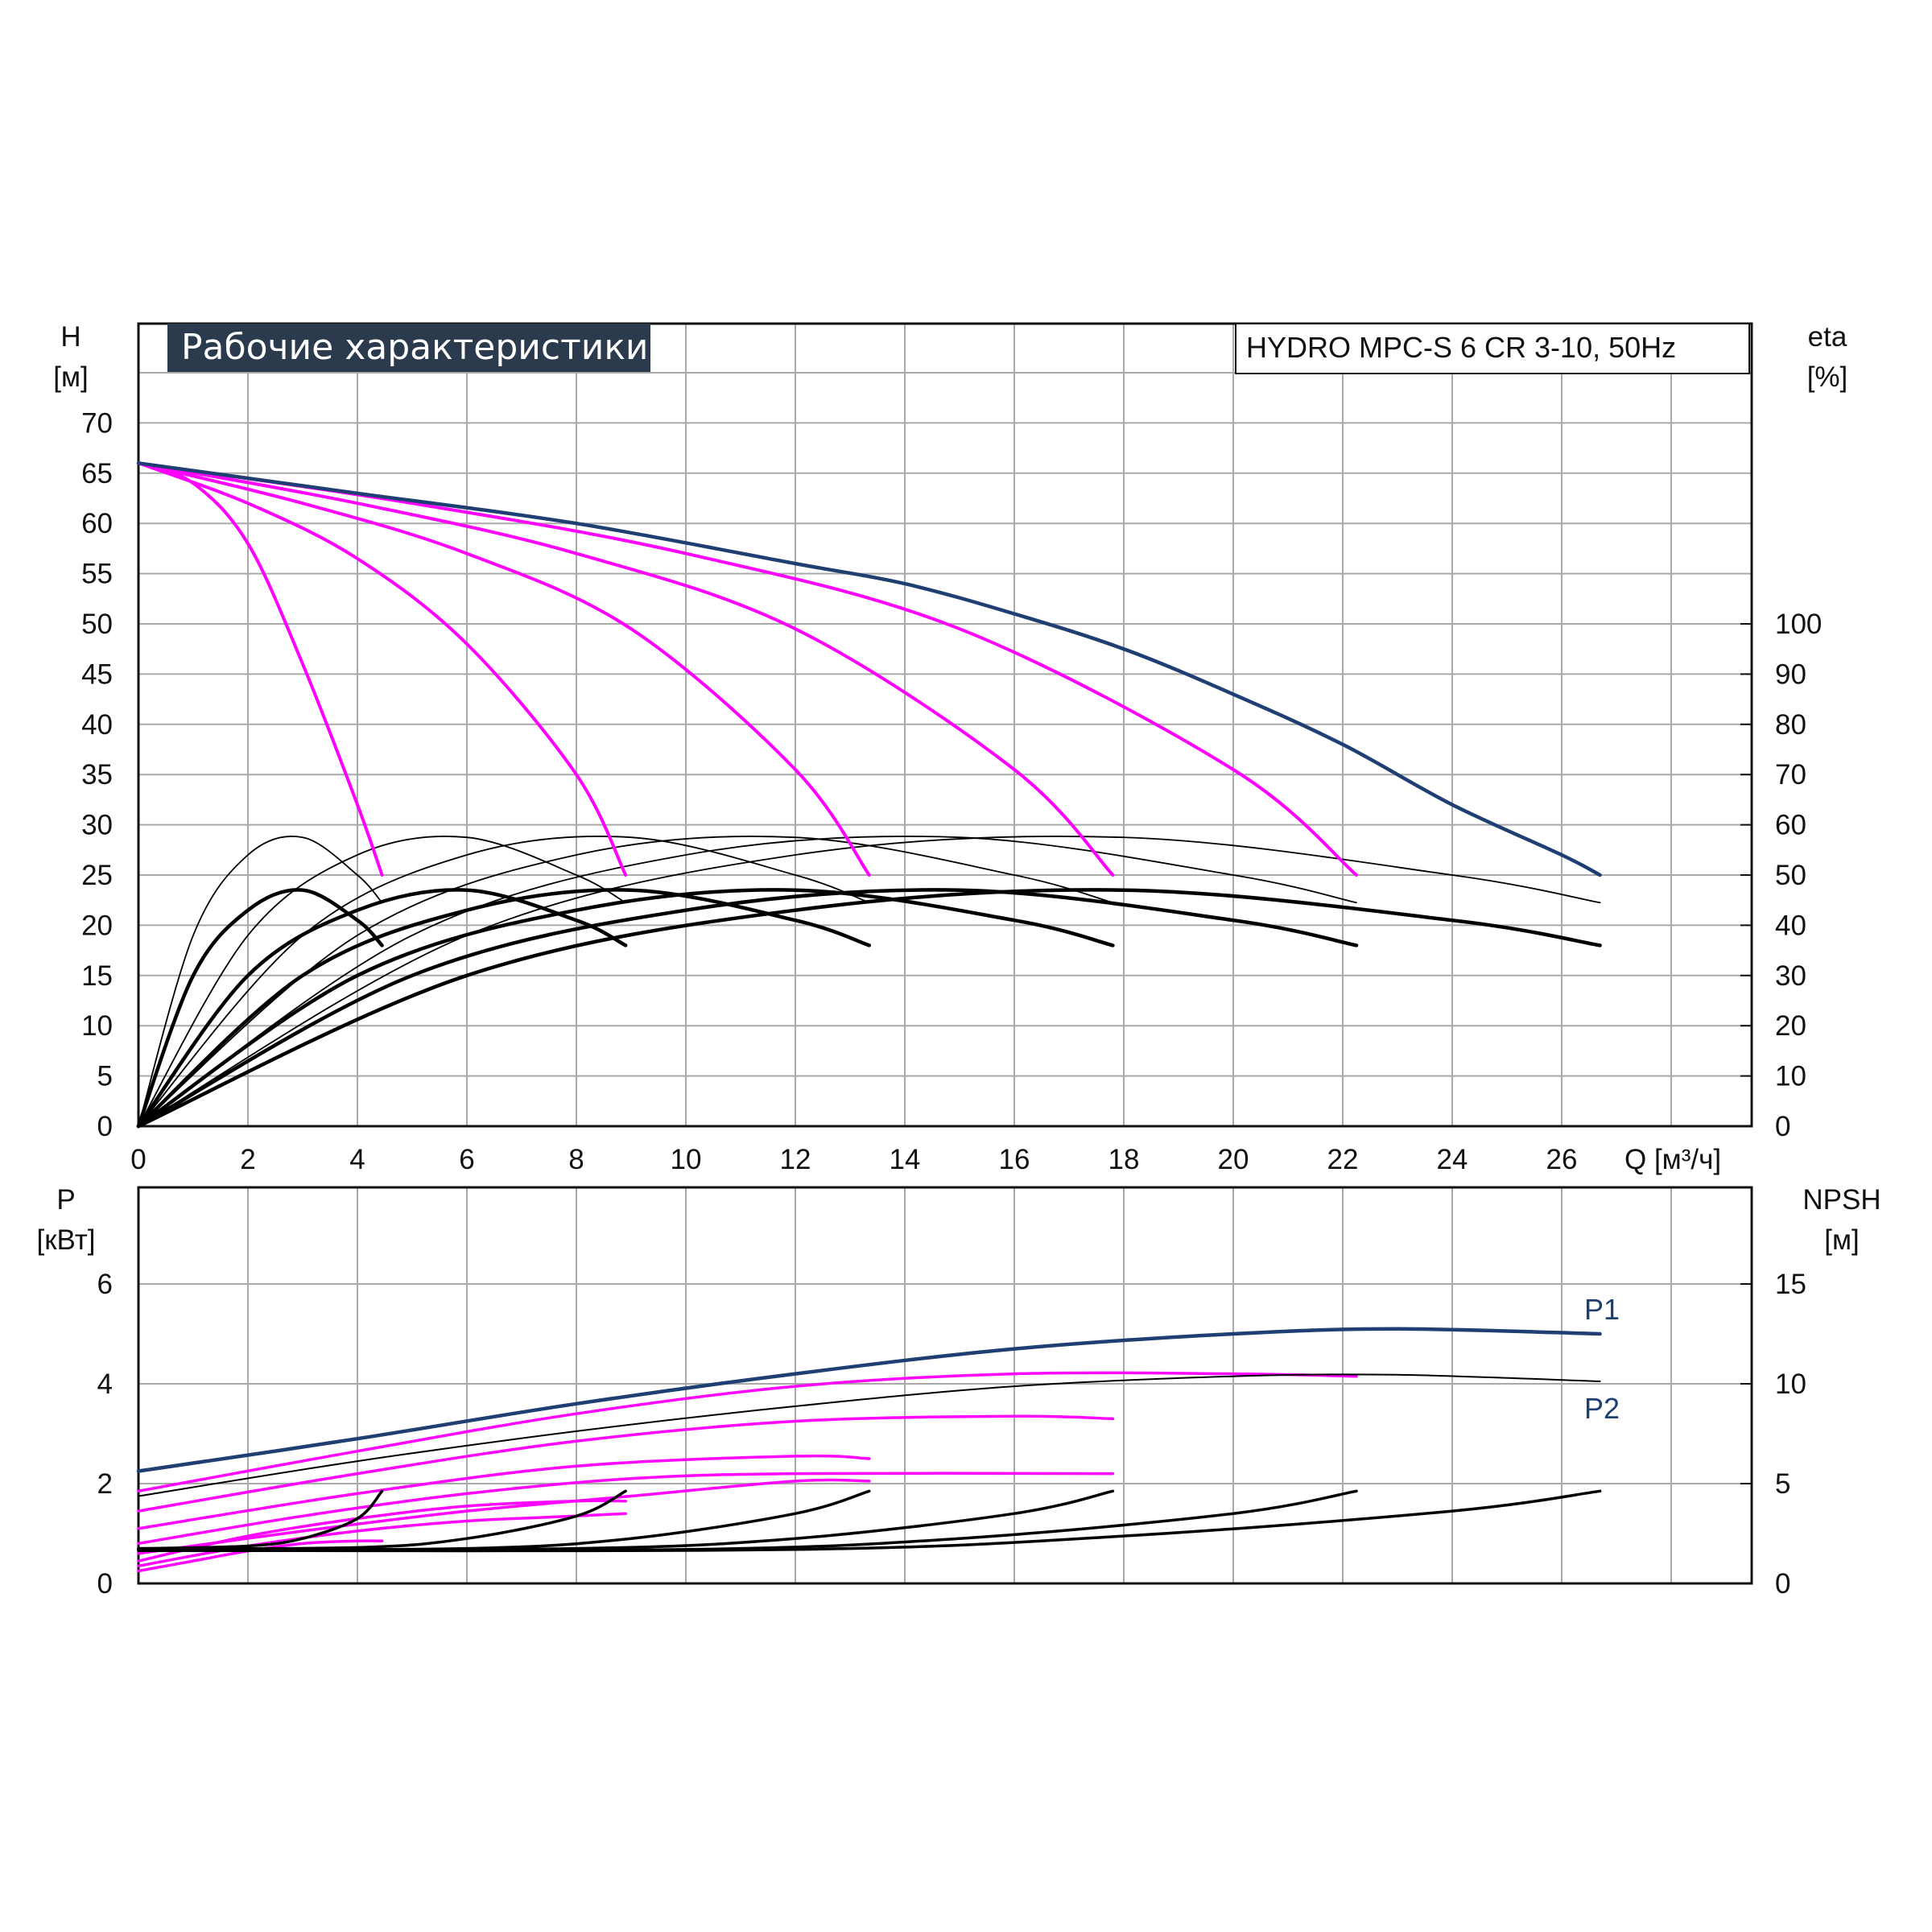  What do you see at coordinates (1827, 377) in the screenshot?
I see `y-right-title-unit: [%]` at bounding box center [1827, 377].